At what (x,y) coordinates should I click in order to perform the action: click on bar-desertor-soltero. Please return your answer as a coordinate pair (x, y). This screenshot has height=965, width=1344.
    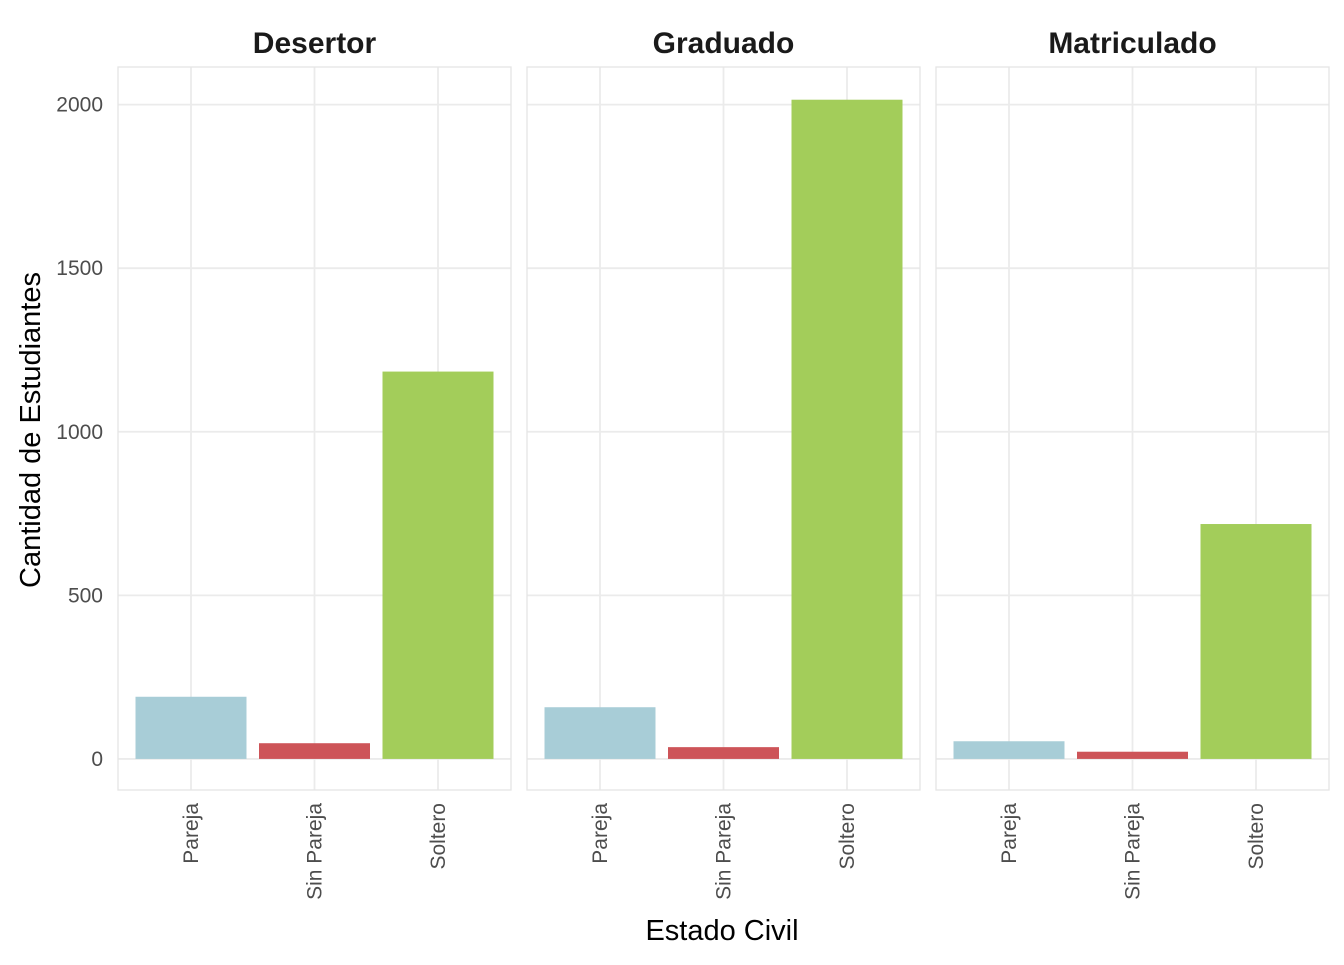
    Looking at the image, I should click on (438, 565).